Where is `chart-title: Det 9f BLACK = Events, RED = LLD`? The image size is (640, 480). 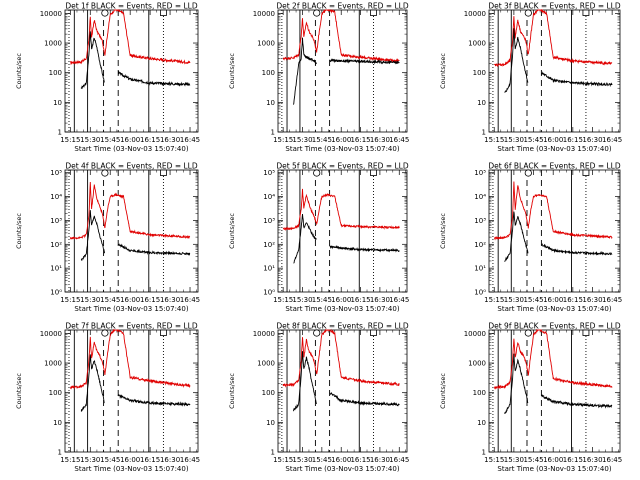 chart-title: Det 9f BLACK = Events, RED = LLD is located at coordinates (554, 326).